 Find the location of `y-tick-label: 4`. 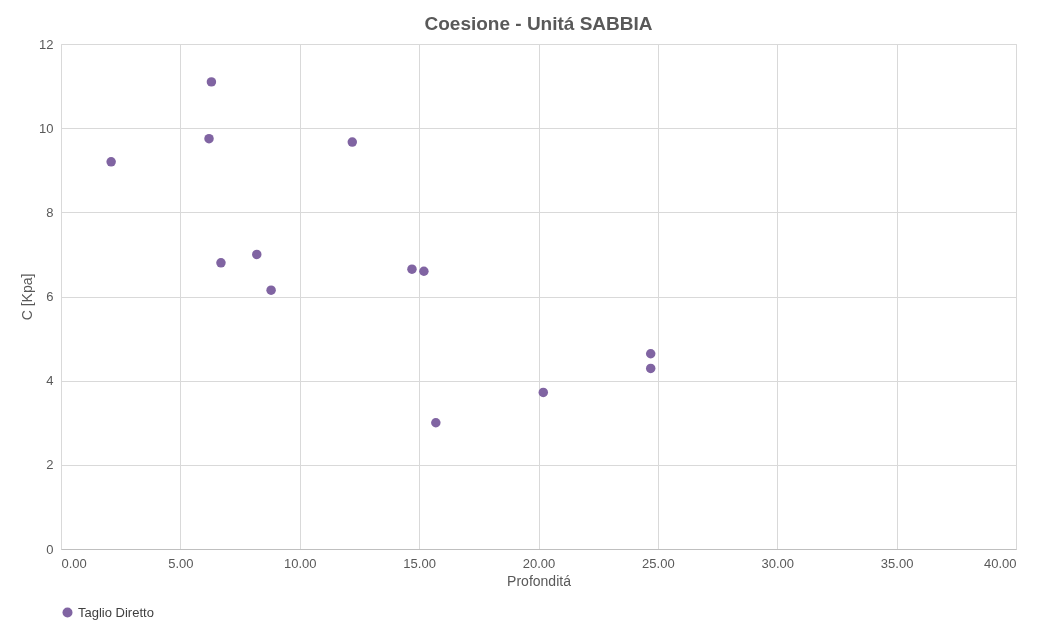

y-tick-label: 4 is located at coordinates (50, 381).